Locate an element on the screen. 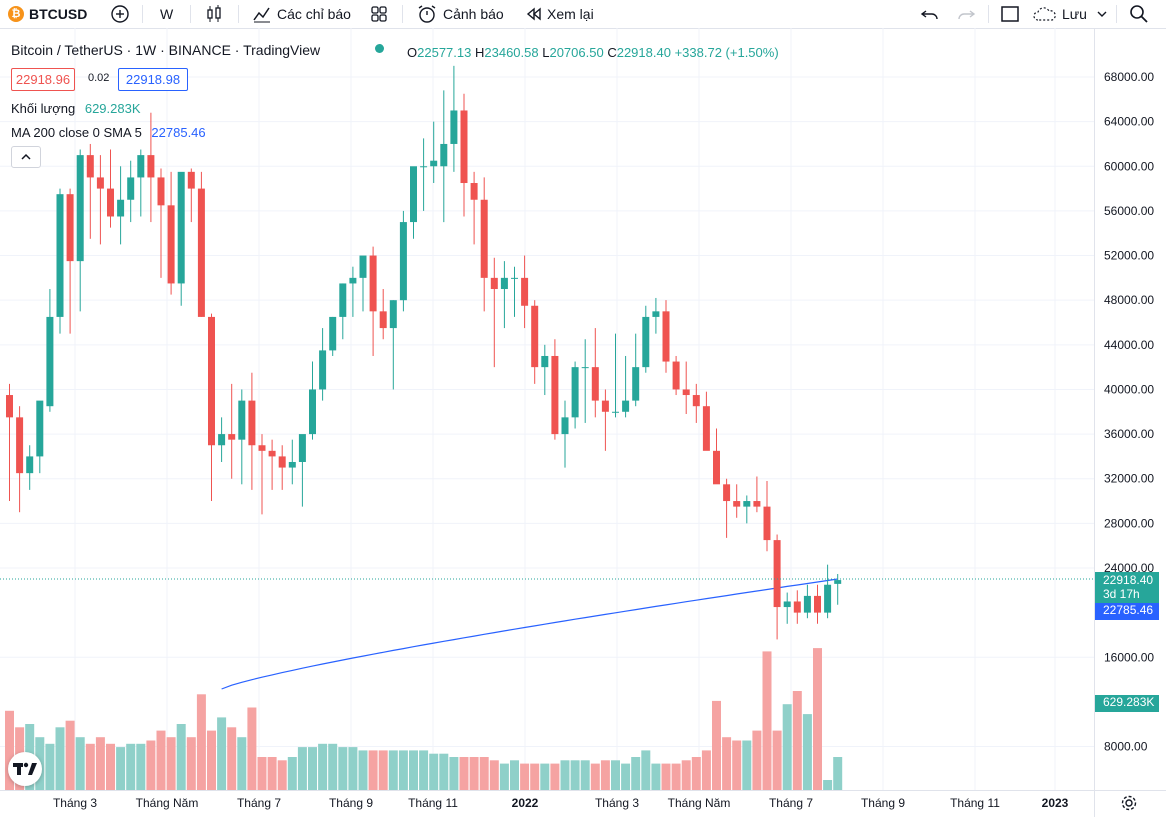  ma-200-line is located at coordinates (529, 634).